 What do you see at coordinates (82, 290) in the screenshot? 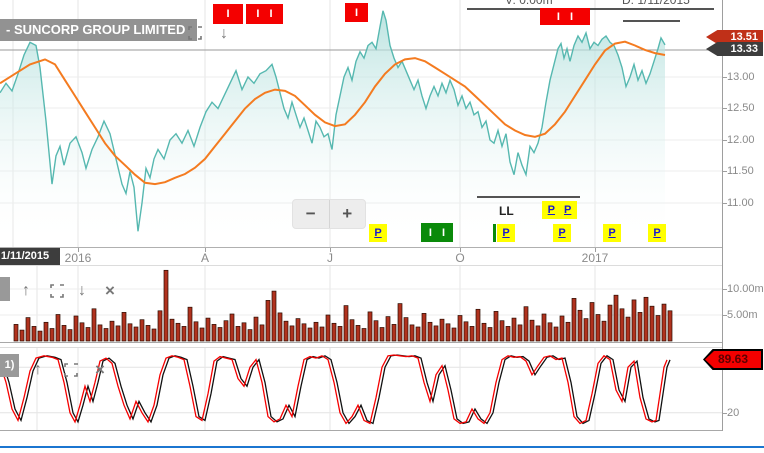
I see `volume-move-down-icon: ↓` at bounding box center [82, 290].